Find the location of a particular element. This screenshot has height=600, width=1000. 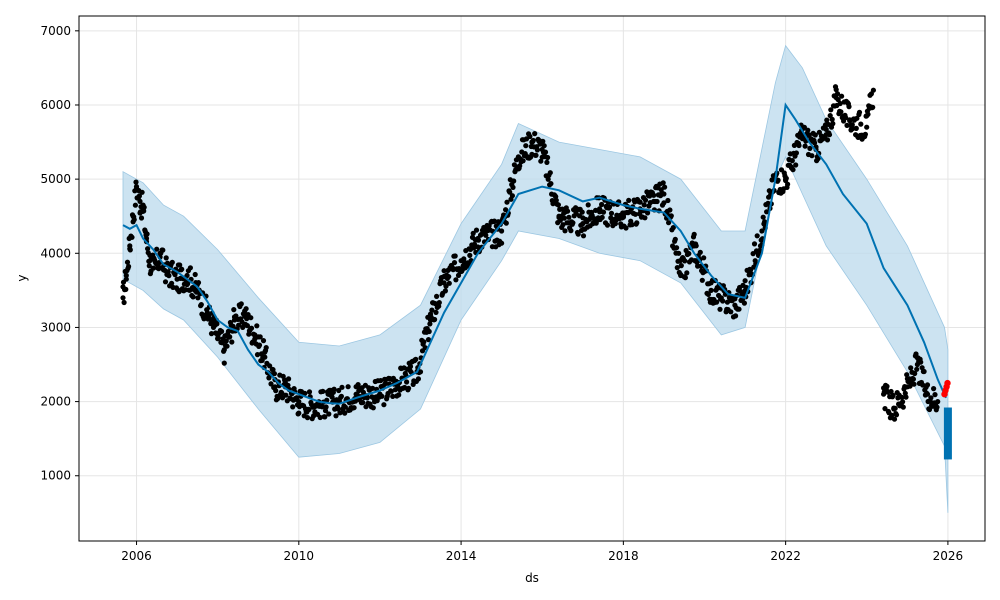

recent-points is located at coordinates (946, 388).